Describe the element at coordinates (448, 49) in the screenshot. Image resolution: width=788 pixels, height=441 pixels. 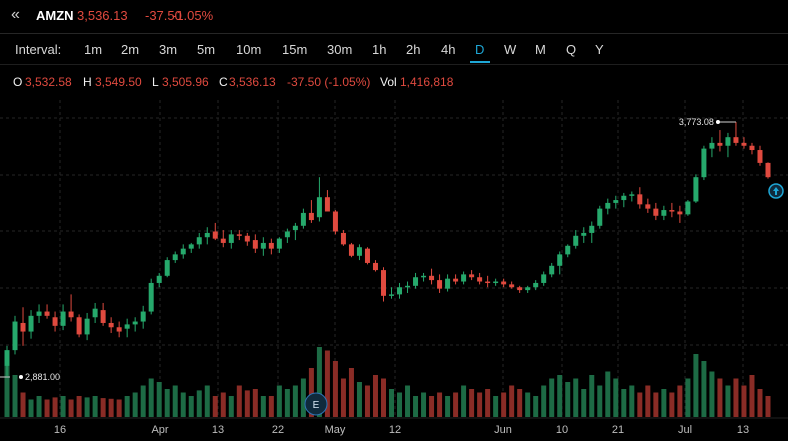
I see `interval-option-4h: 4h` at that location.